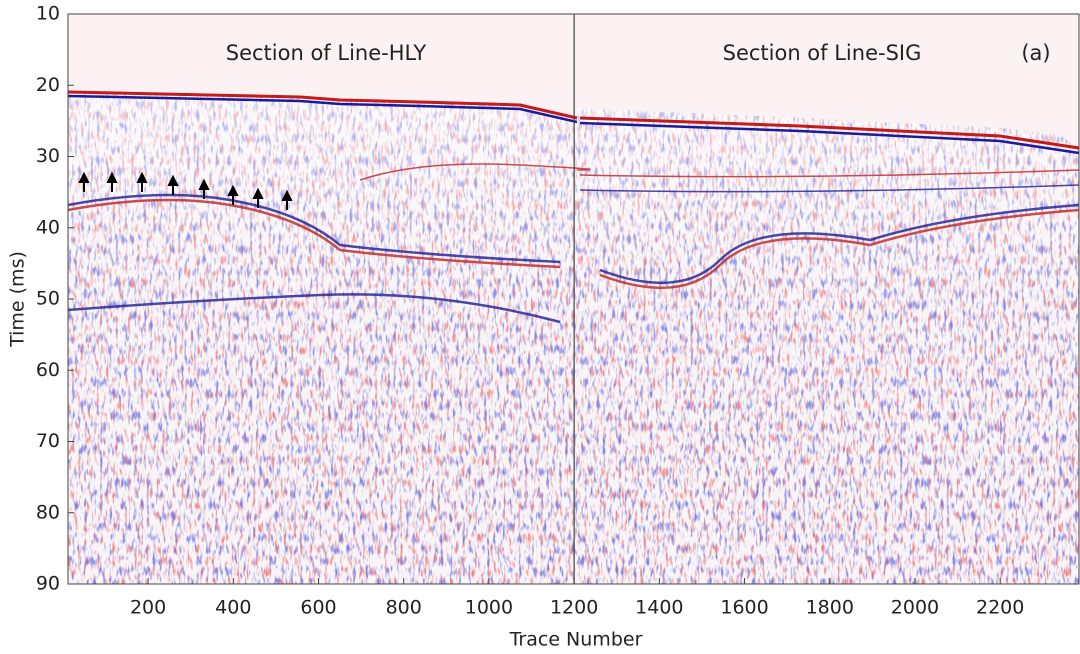 The width and height of the screenshot is (1080, 654). I want to click on y-tick-label: 40, so click(48, 227).